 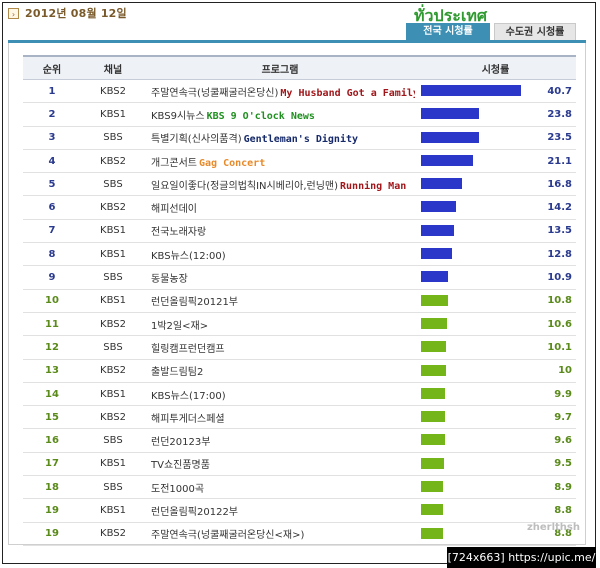 I want to click on program-title: TV쇼진품명품, so click(x=180, y=466).